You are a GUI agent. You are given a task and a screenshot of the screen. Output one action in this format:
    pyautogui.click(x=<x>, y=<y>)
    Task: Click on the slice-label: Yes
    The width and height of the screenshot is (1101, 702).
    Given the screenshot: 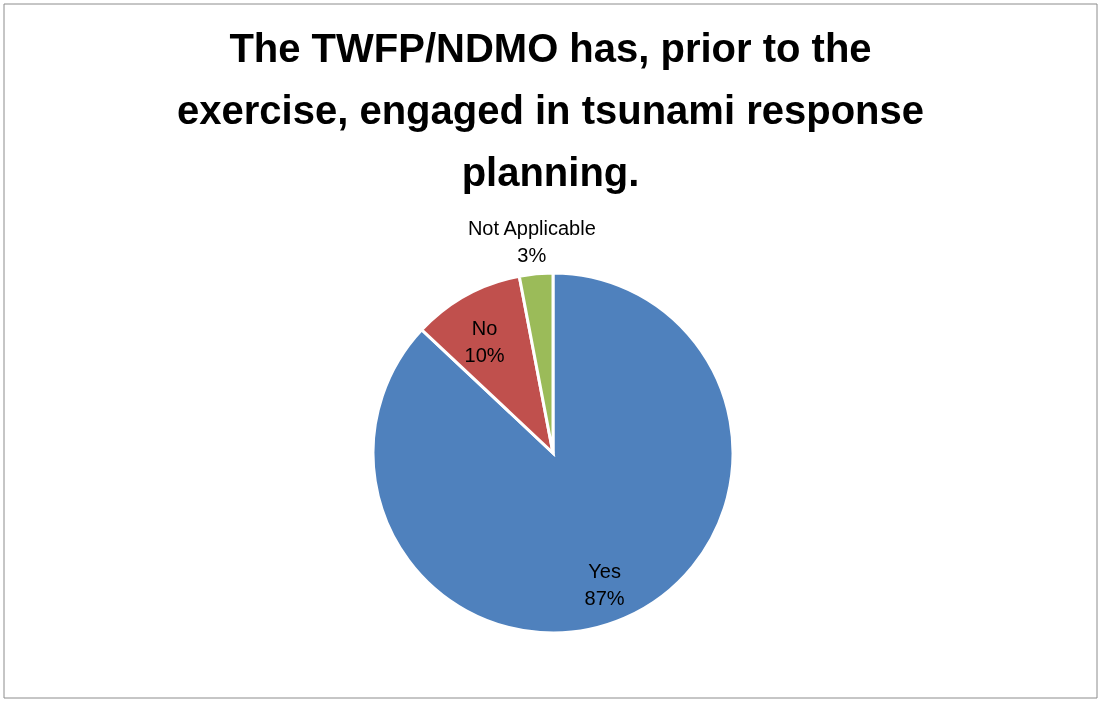 What is the action you would take?
    pyautogui.click(x=604, y=571)
    